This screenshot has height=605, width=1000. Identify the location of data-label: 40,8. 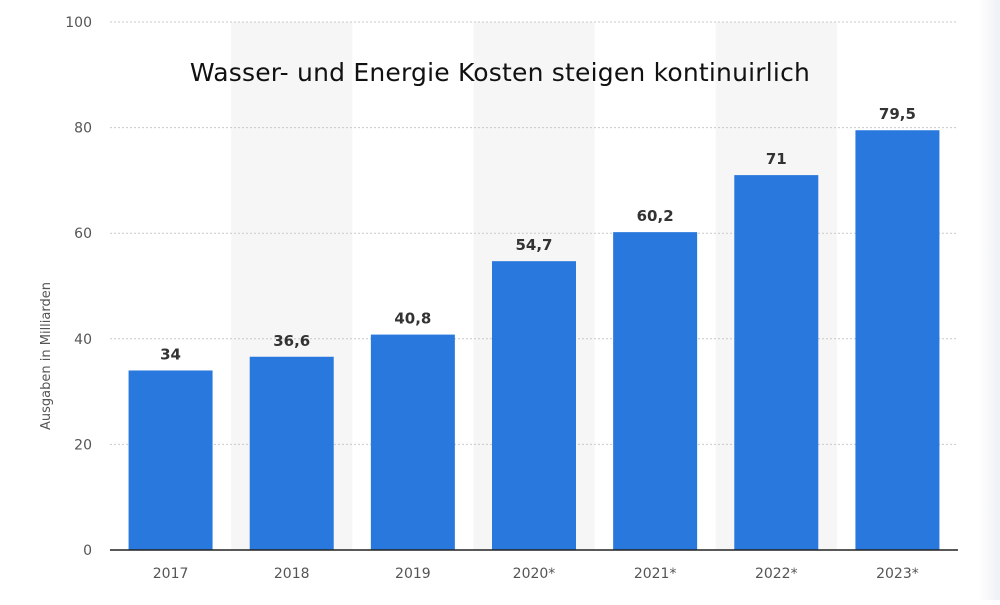
(412, 319).